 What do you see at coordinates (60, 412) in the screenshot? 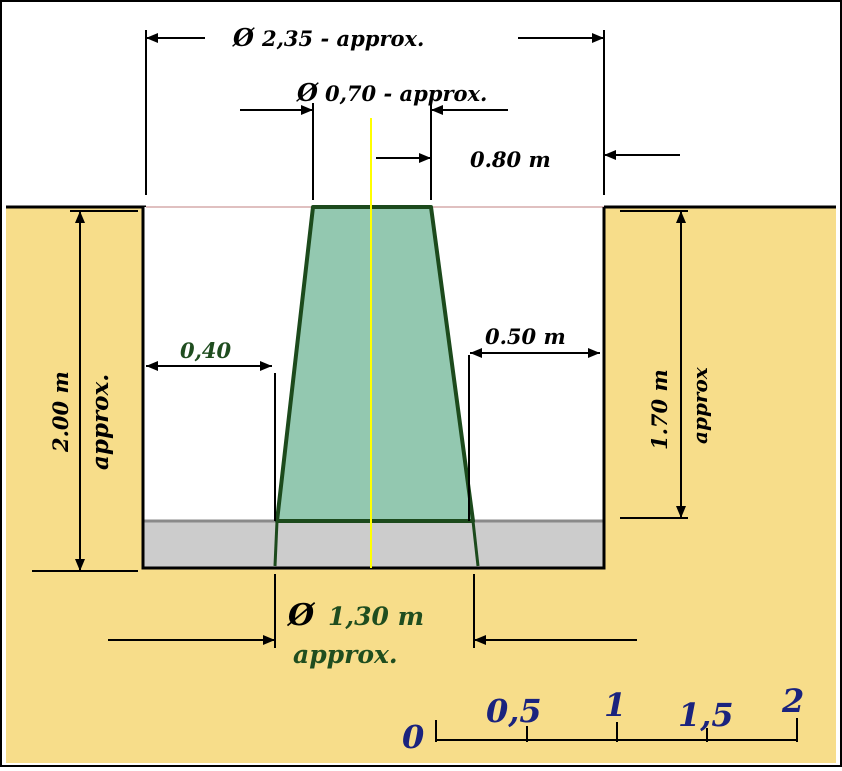
I see `left-depth-value: 2.00 m` at bounding box center [60, 412].